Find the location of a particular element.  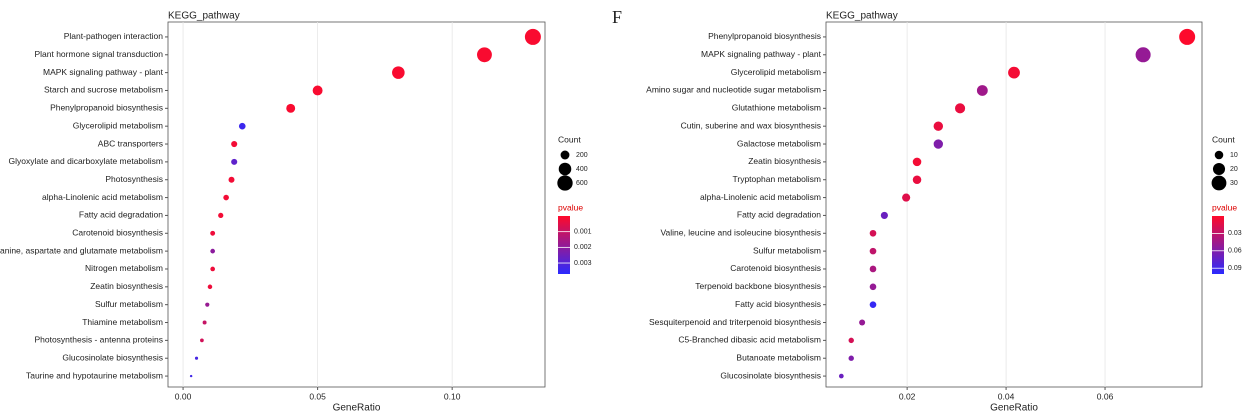

category-label: C5-Branched dibasic acid metabolism is located at coordinates (749, 340).